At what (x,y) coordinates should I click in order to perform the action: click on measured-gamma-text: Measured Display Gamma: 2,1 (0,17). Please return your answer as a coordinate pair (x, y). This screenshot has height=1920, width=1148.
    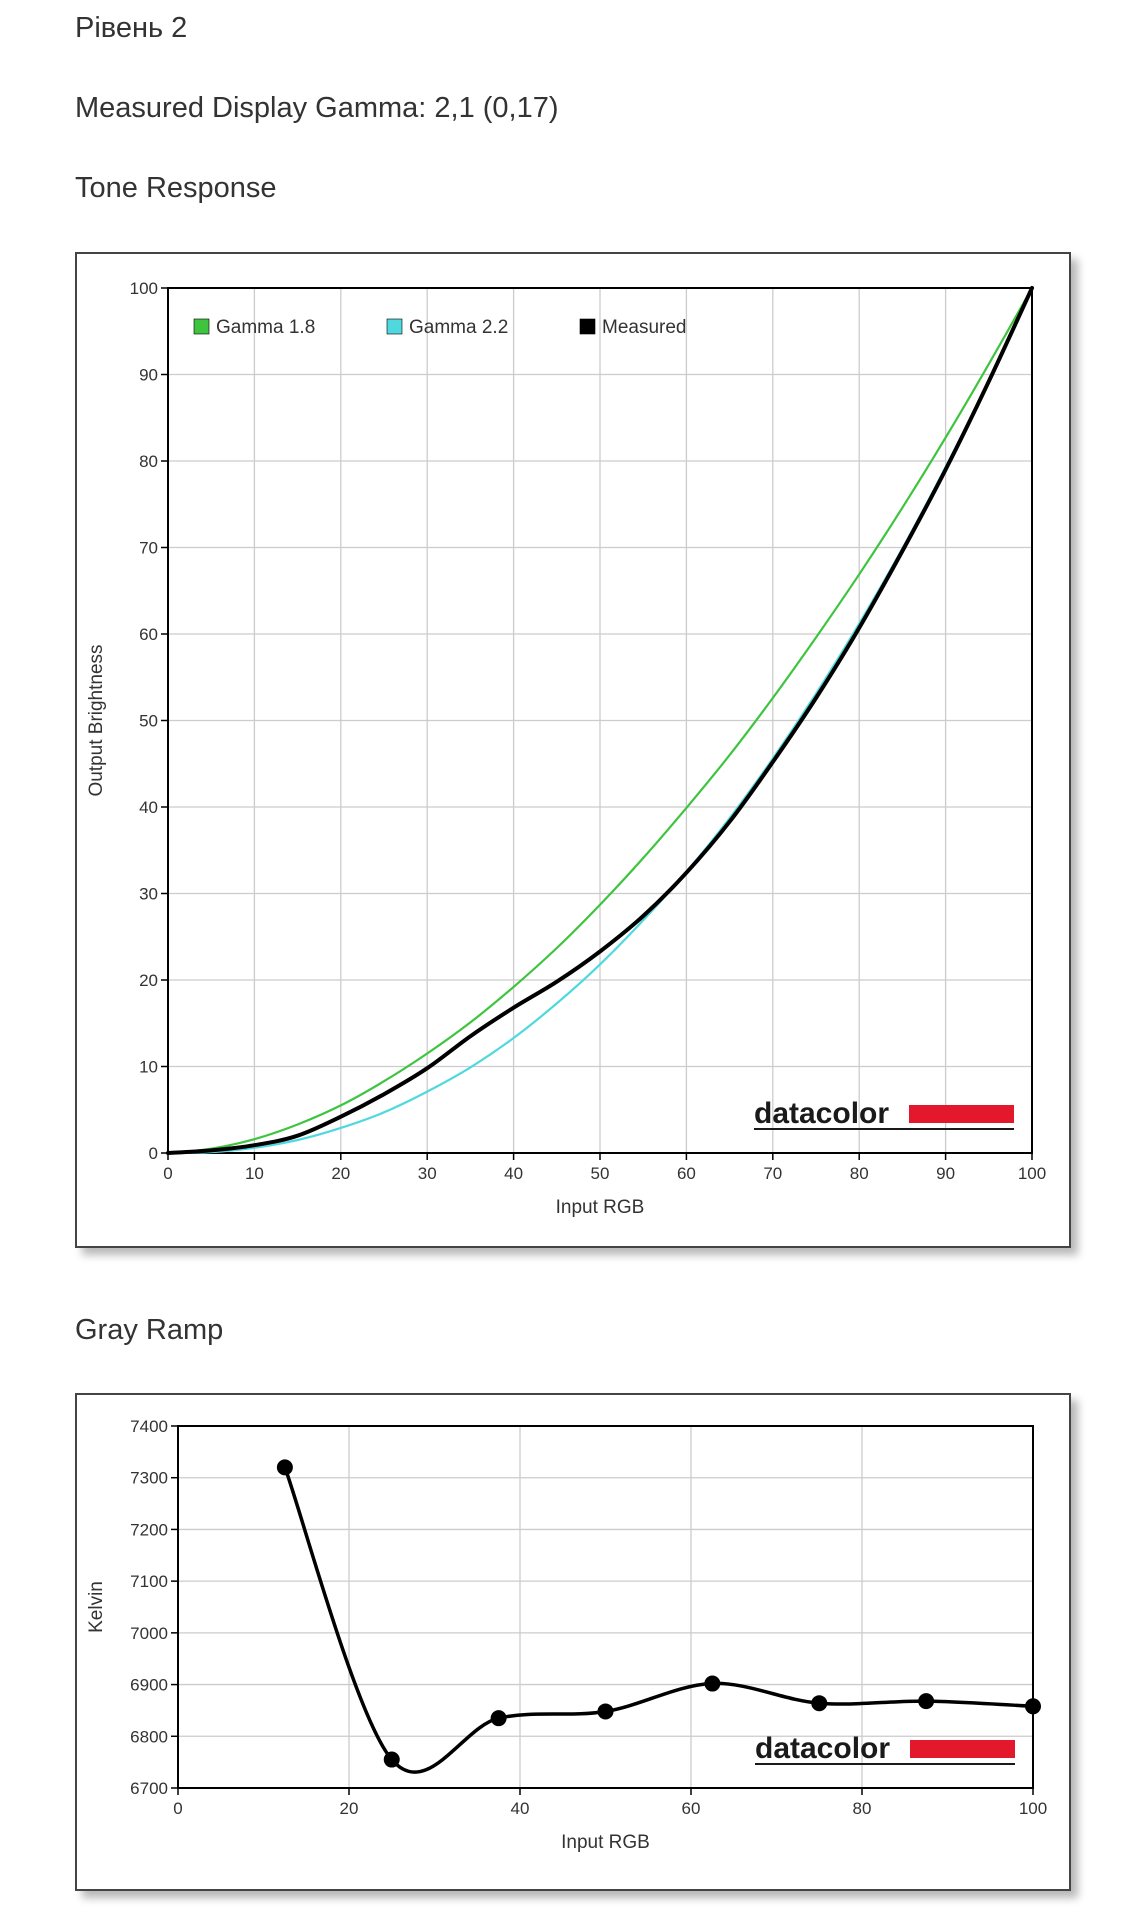
    Looking at the image, I should click on (317, 108).